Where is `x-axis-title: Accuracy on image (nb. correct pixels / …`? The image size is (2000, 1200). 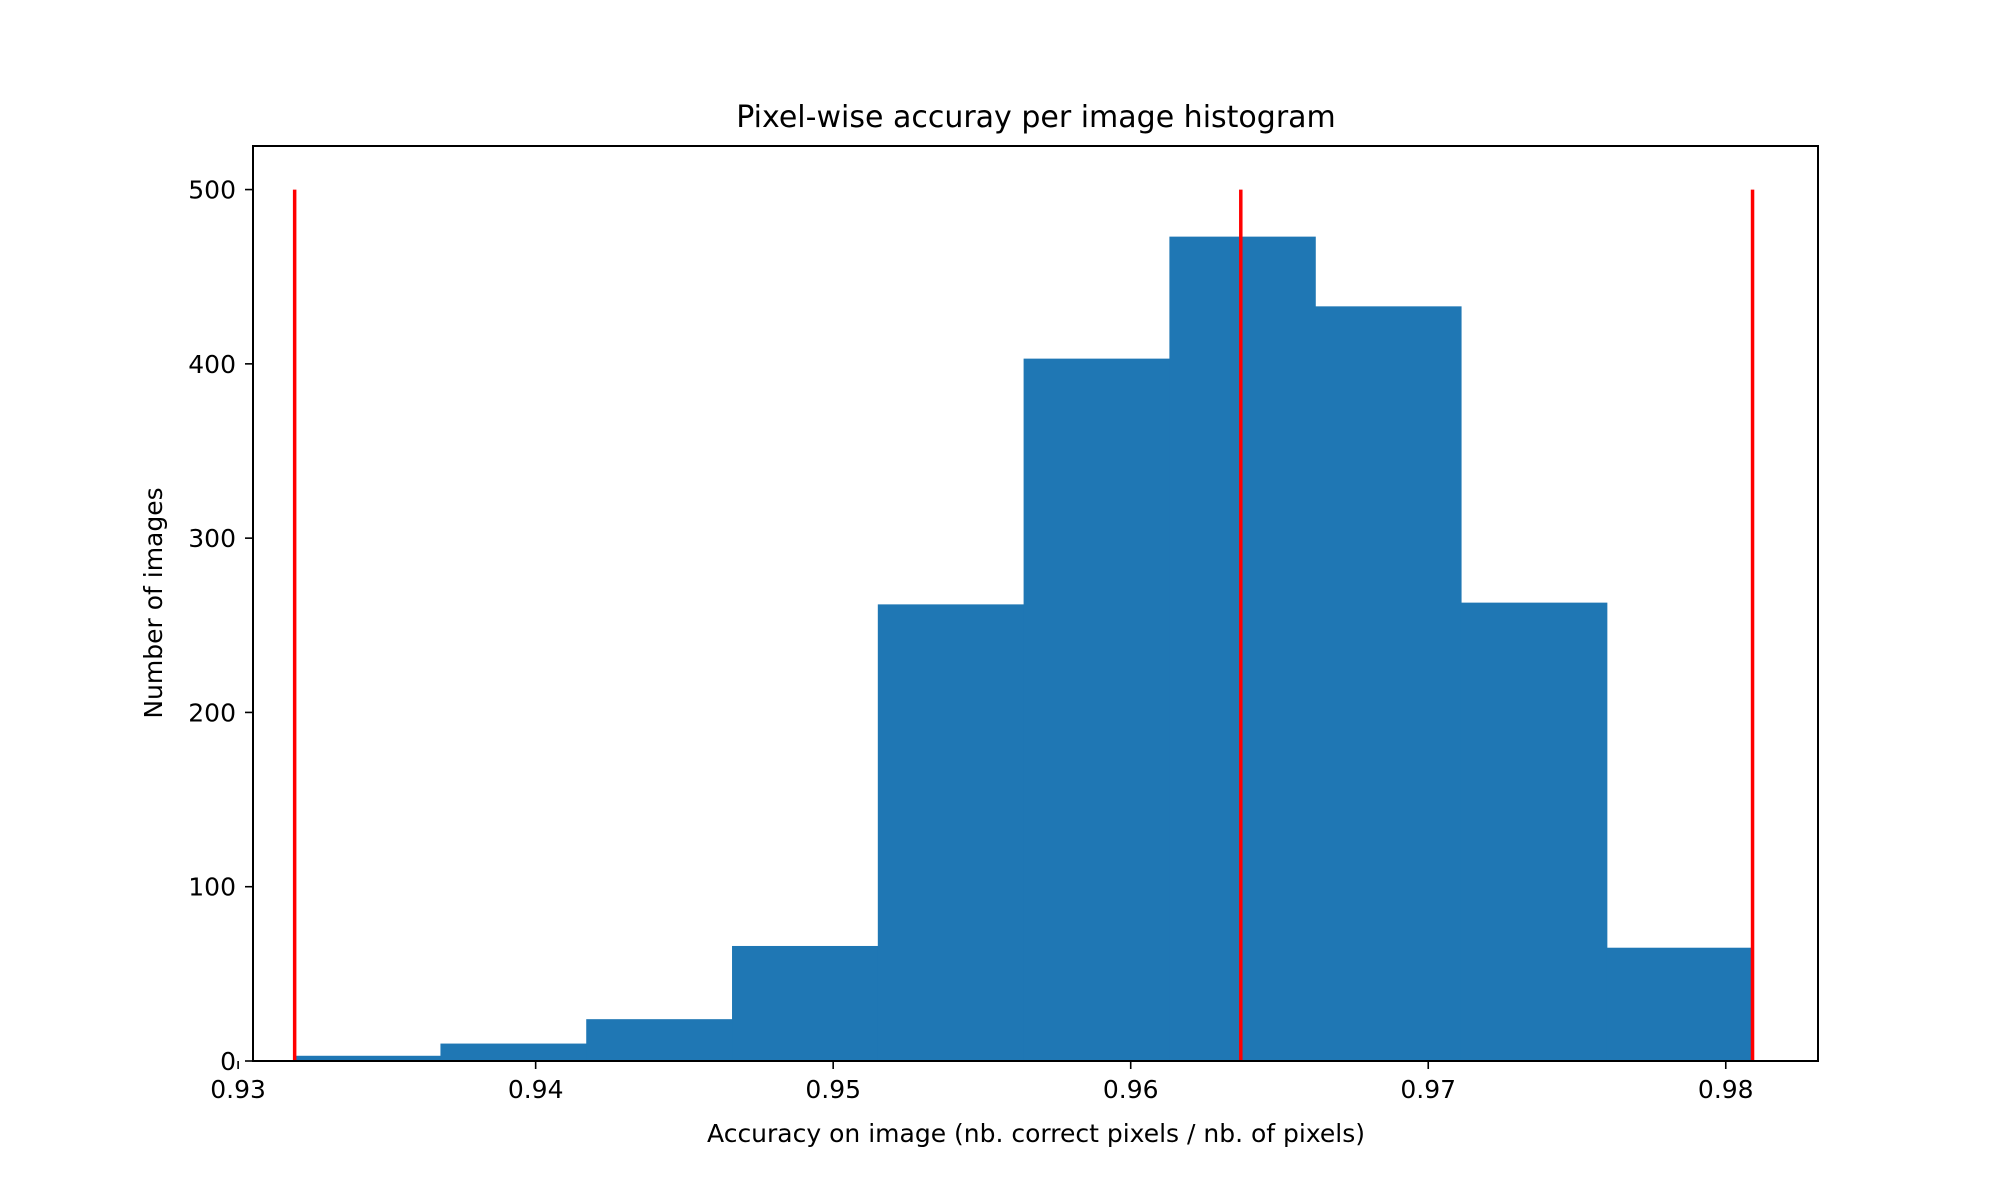 x-axis-title: Accuracy on image (nb. correct pixels / … is located at coordinates (1036, 1133).